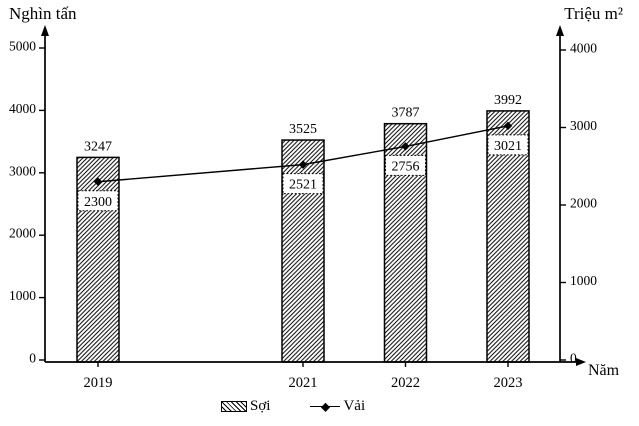  What do you see at coordinates (98, 259) in the screenshot?
I see `bar-soi-2019` at bounding box center [98, 259].